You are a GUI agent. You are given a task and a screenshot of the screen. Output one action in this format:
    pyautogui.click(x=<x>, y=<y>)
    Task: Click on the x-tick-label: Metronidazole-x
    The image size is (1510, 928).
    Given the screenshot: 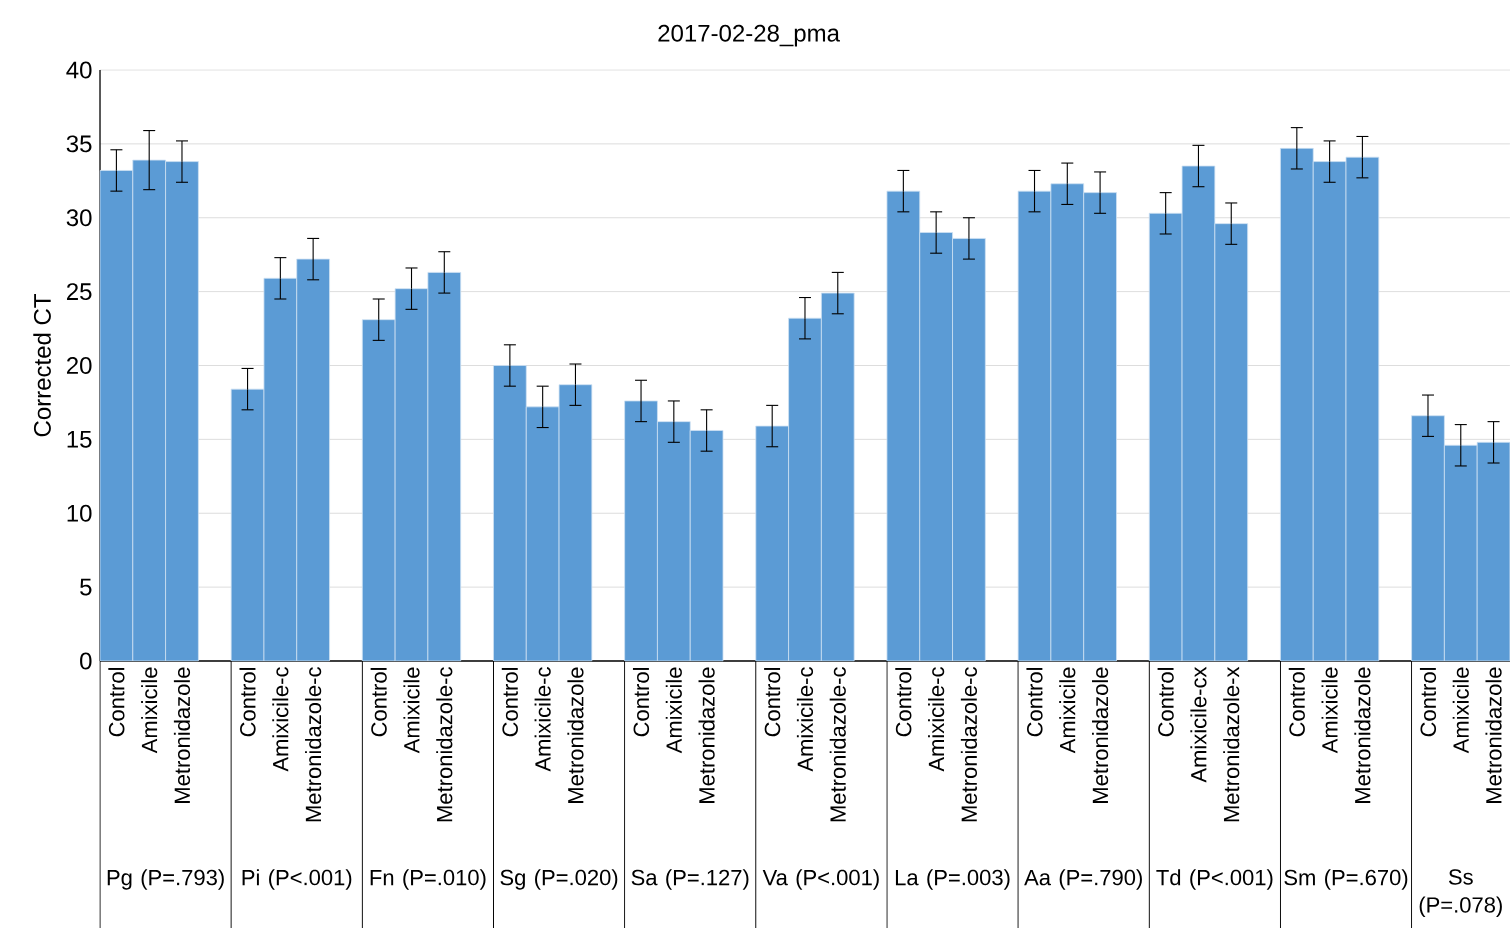 What is the action you would take?
    pyautogui.click(x=1231, y=744)
    